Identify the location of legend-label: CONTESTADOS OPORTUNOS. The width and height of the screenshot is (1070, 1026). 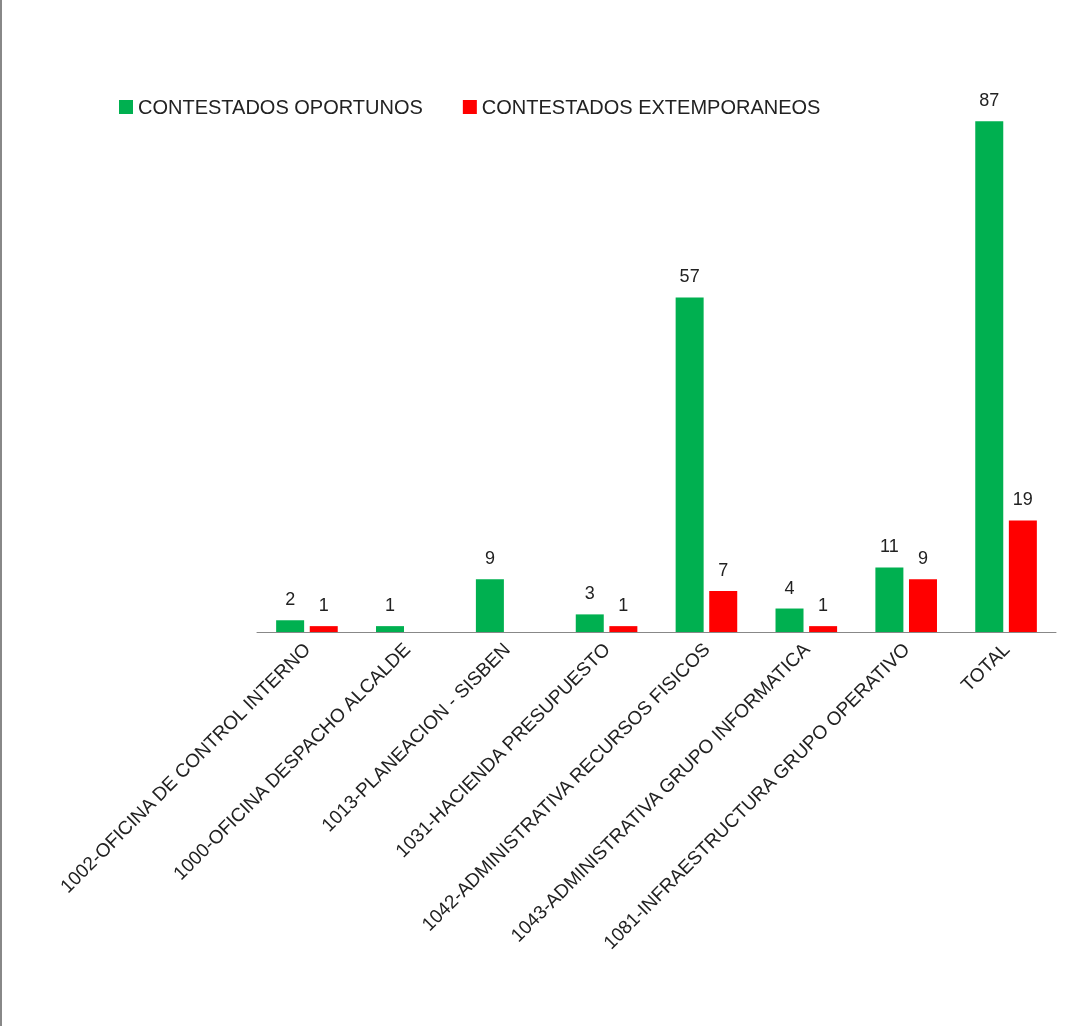
(280, 107).